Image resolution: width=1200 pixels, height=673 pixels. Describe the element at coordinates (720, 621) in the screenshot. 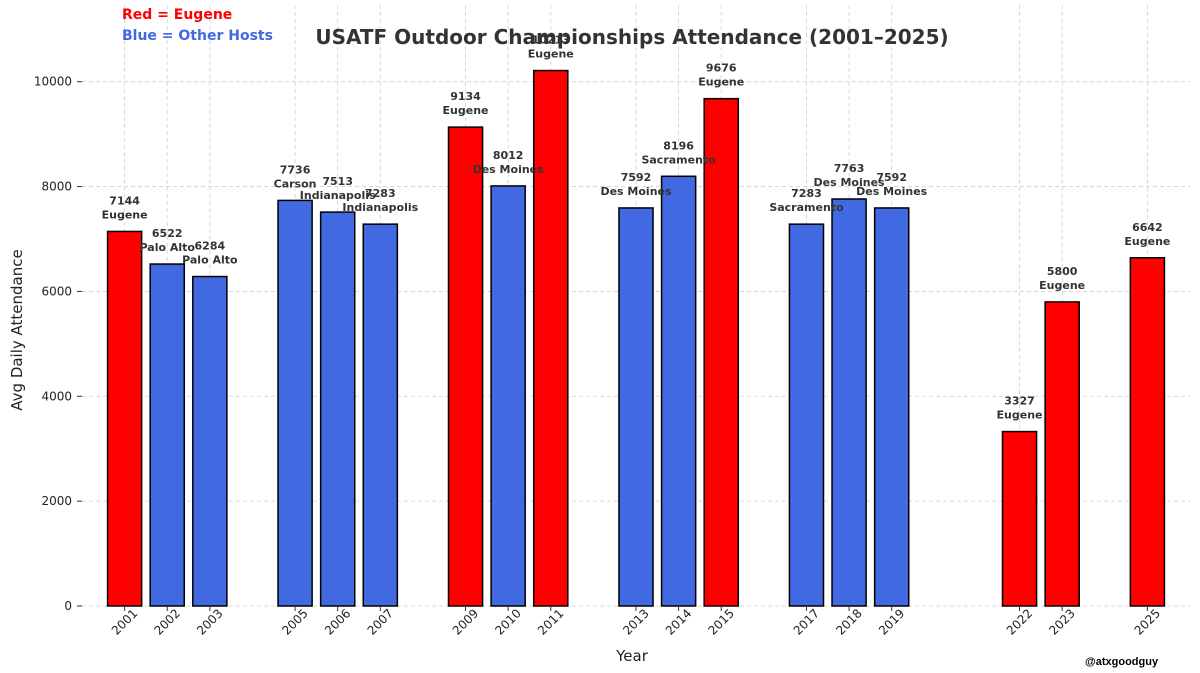

I see `x-tick-label-2015: 2015` at that location.